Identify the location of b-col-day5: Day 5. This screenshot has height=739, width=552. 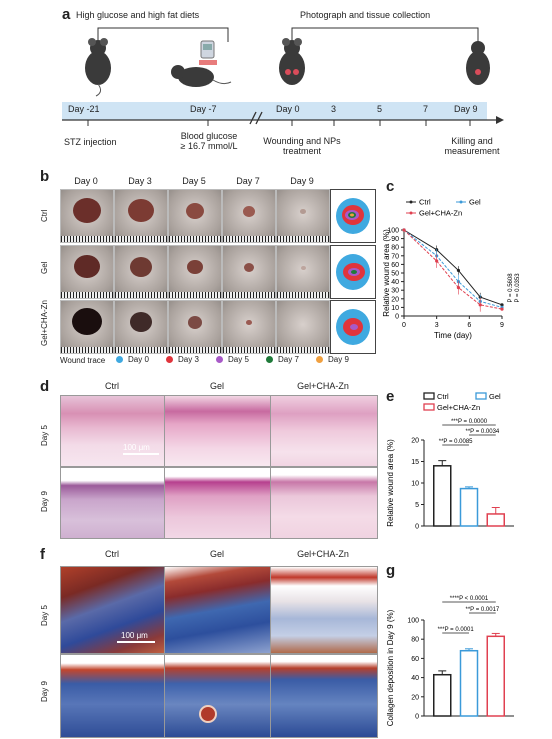
(194, 181).